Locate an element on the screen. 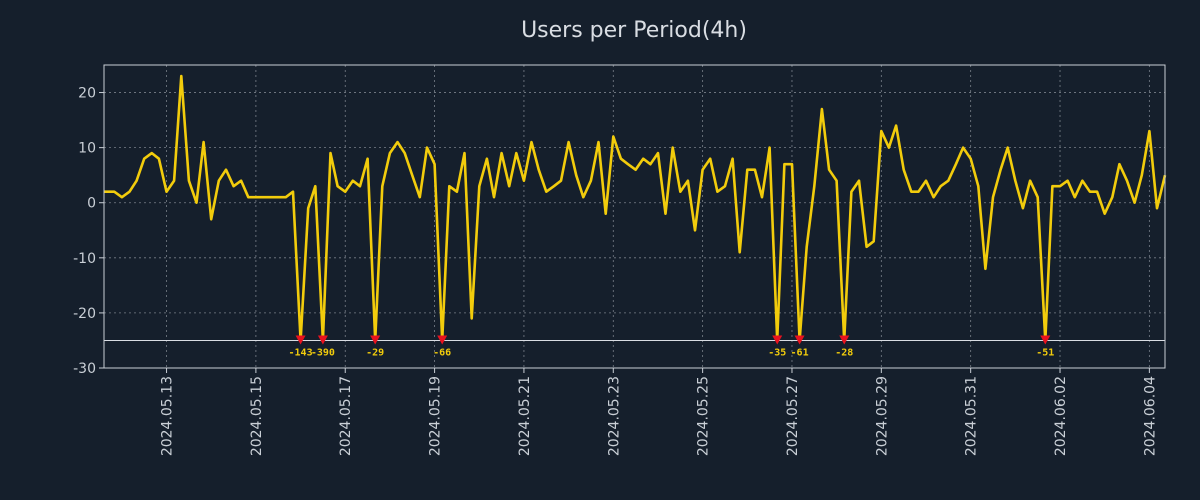  x-tick-label: 2024.05.15 is located at coordinates (257, 416).